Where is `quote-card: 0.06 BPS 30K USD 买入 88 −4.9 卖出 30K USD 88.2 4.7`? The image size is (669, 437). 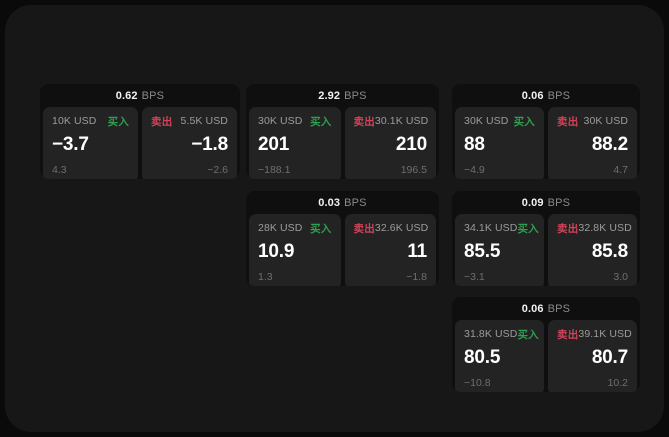 quote-card: 0.06 BPS 30K USD 买入 88 −4.9 卖出 30K USD 88.2 4.7 is located at coordinates (546, 131).